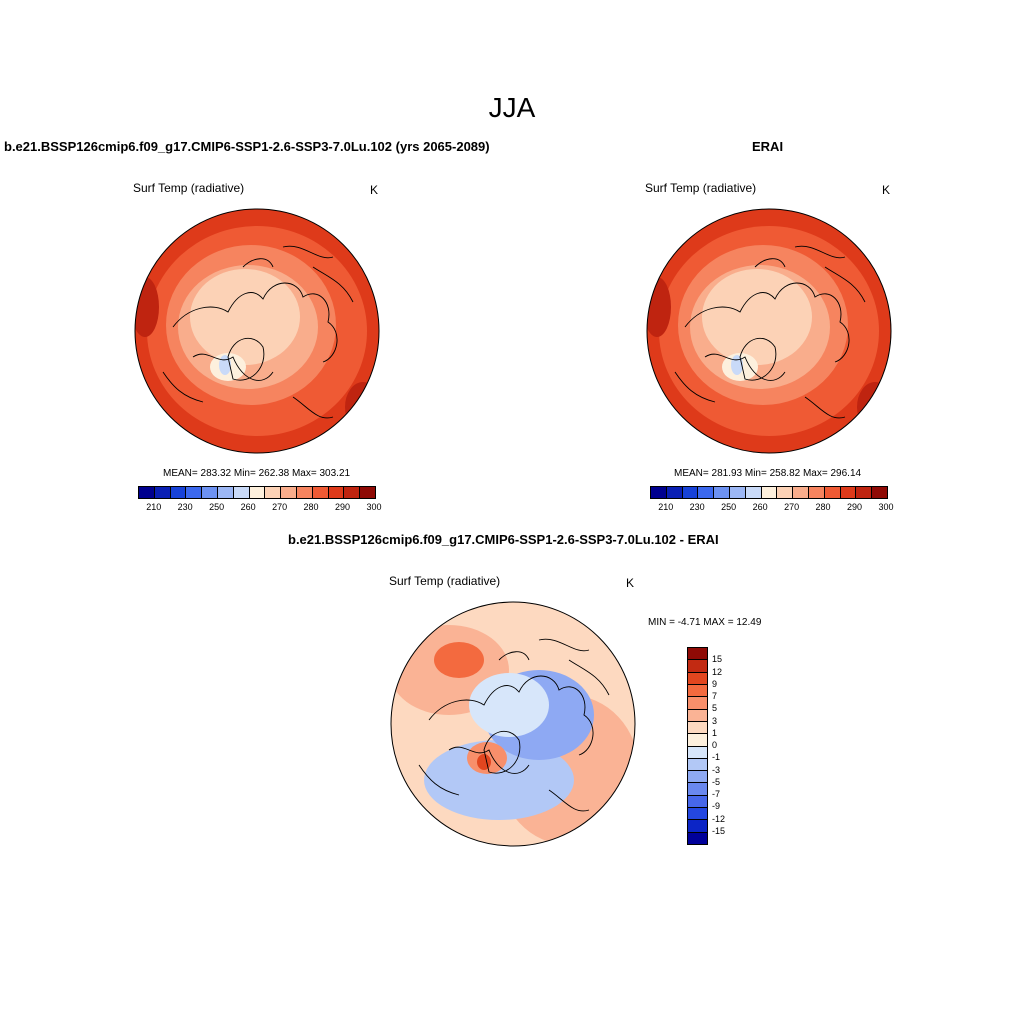  I want to click on panel-2-colorbar, so click(769, 492).